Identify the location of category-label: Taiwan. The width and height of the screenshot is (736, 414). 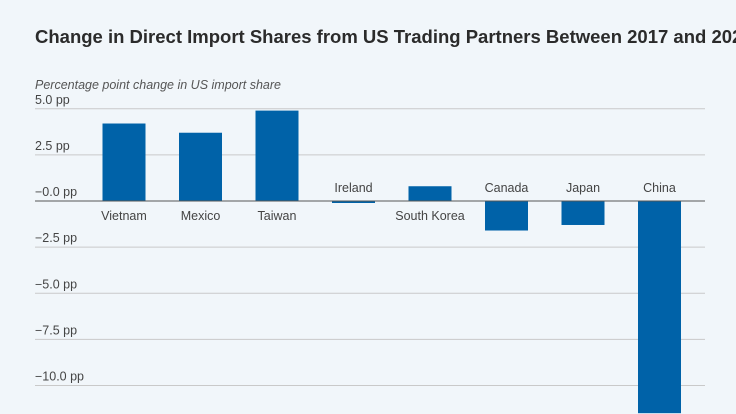
(277, 216).